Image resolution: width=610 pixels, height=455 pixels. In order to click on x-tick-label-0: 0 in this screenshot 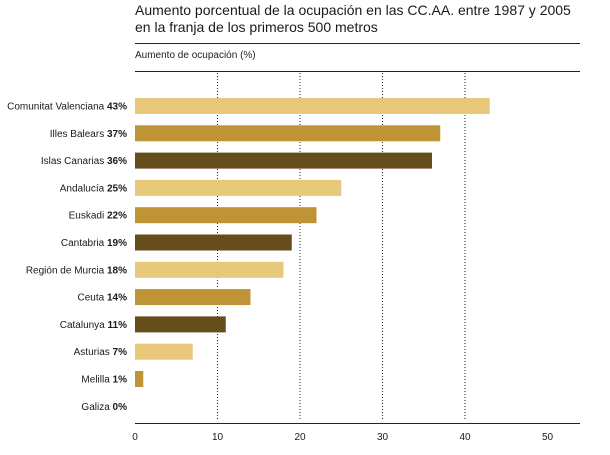, I will do `click(135, 437)`.